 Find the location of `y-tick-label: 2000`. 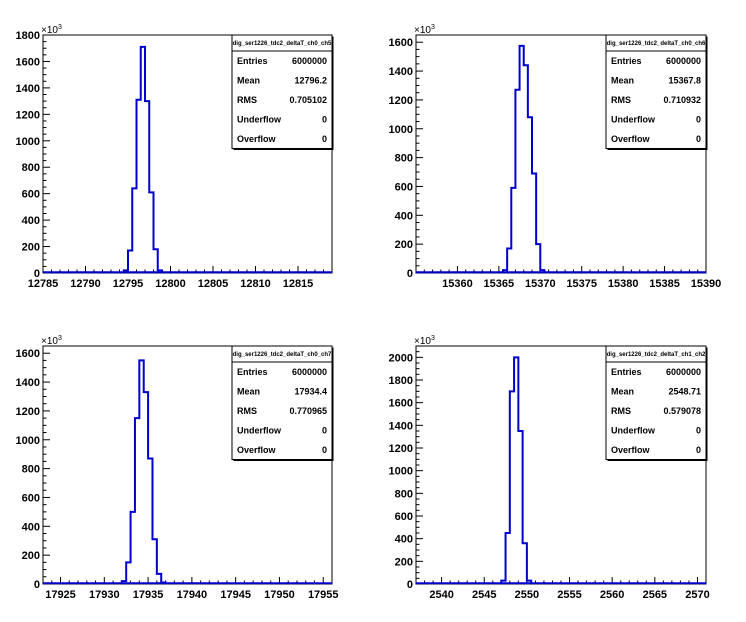

y-tick-label: 2000 is located at coordinates (401, 358).